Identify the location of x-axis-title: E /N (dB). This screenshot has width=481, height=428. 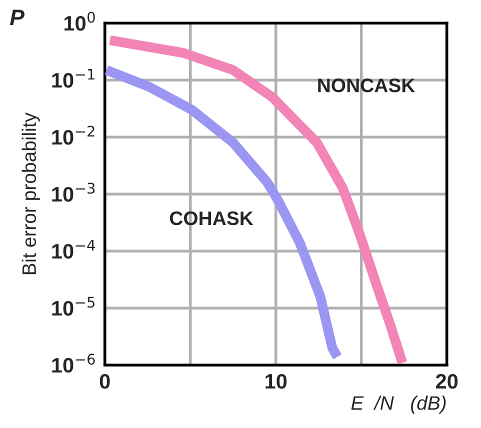
(398, 405).